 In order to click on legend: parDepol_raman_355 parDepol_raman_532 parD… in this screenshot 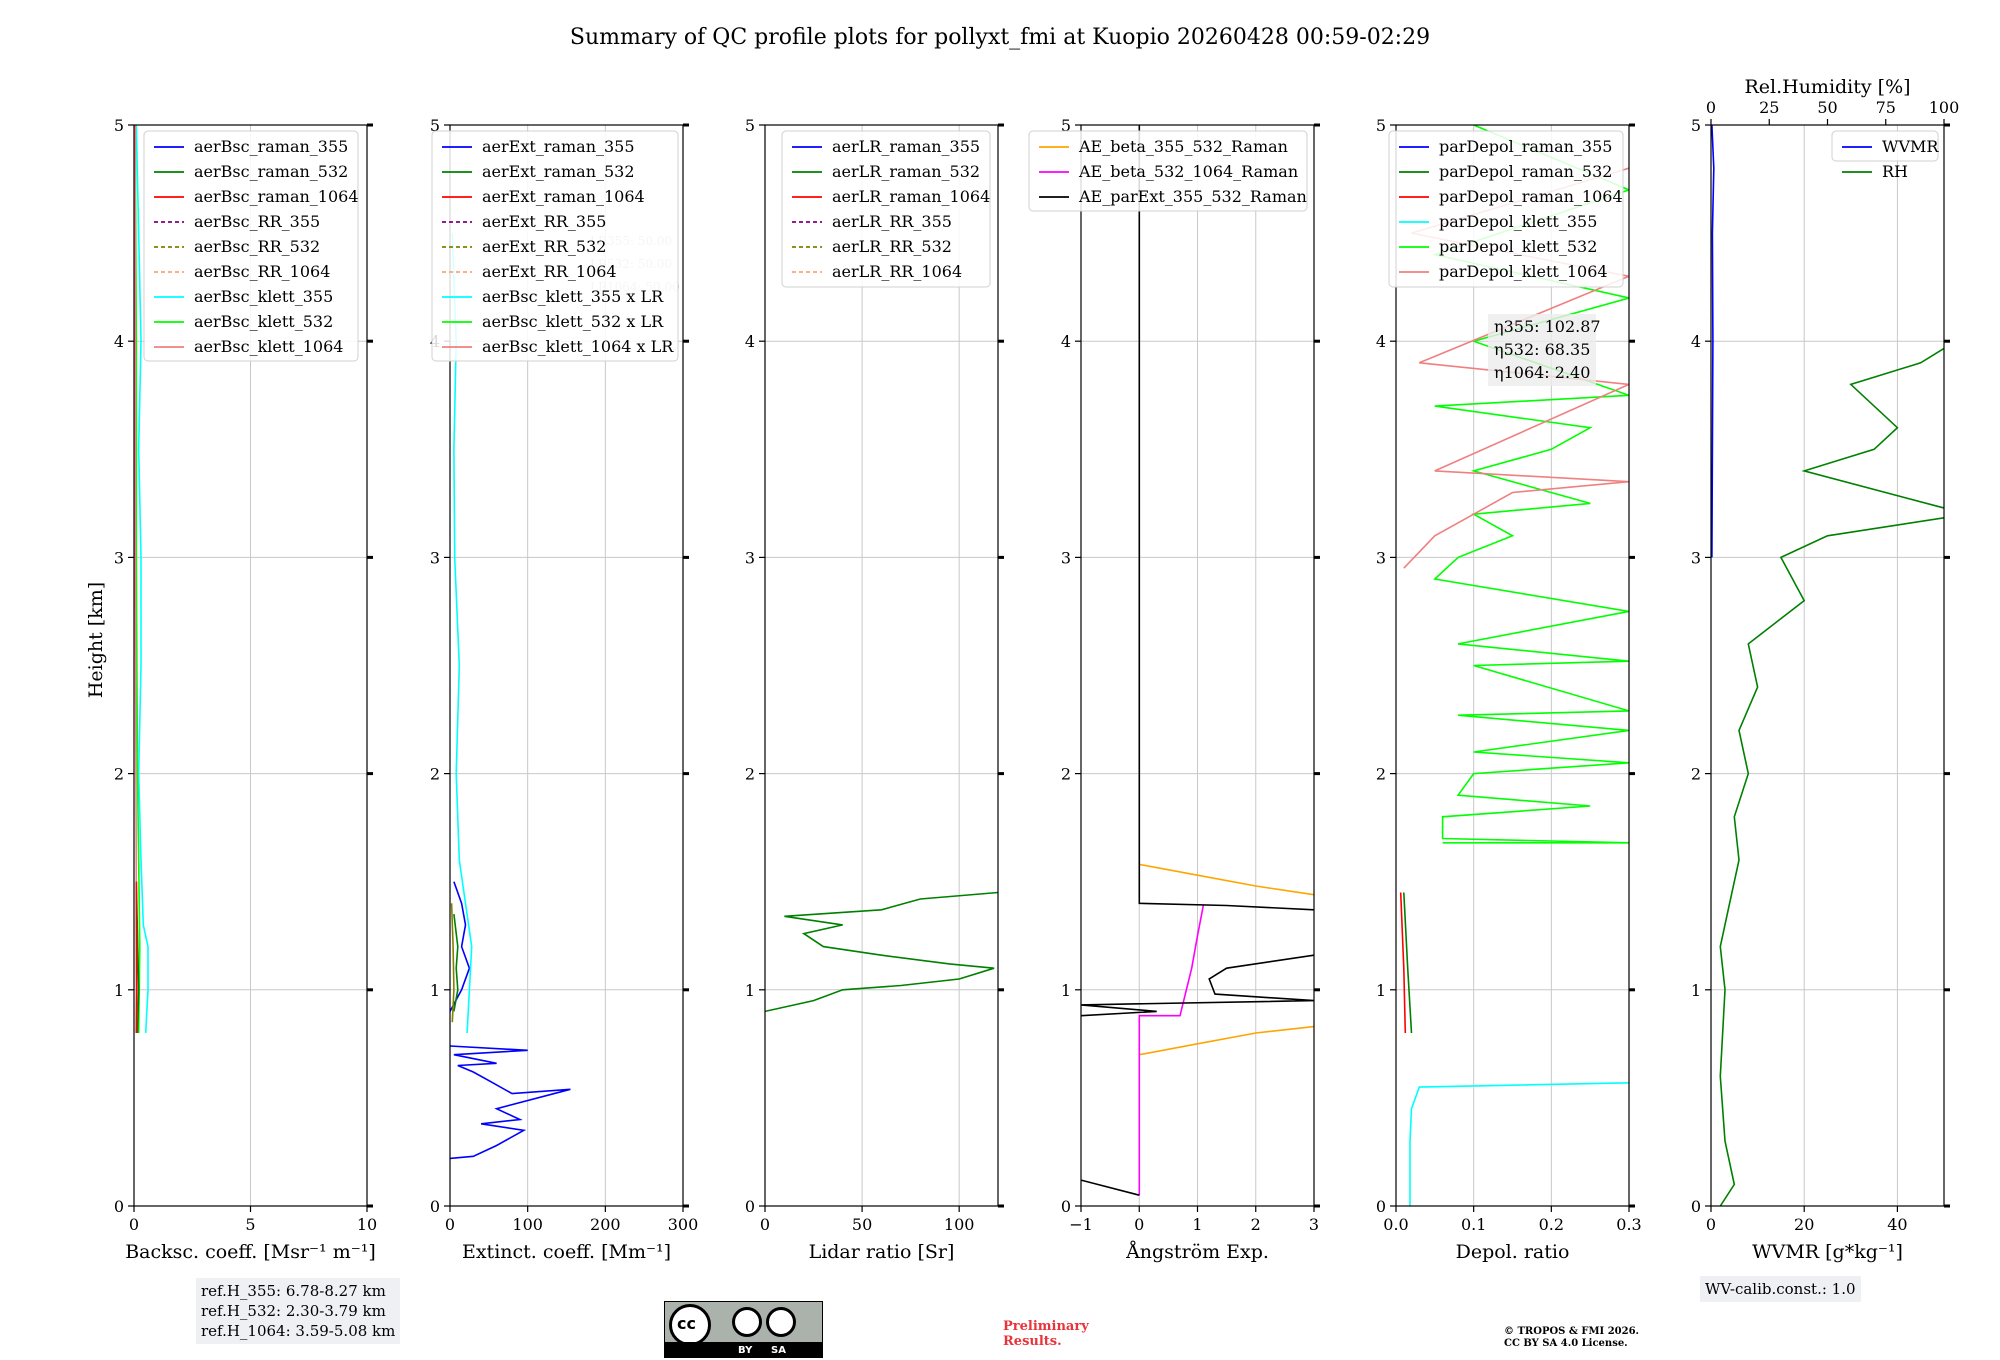, I will do `click(1506, 209)`.